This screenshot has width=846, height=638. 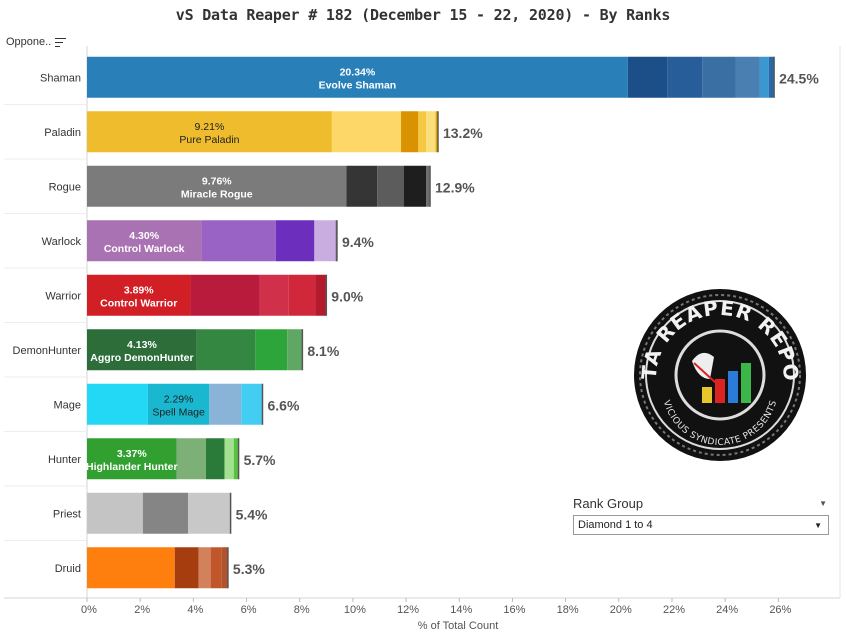 What do you see at coordinates (323, 351) in the screenshot?
I see `total-label-demonhunter: 8.1%` at bounding box center [323, 351].